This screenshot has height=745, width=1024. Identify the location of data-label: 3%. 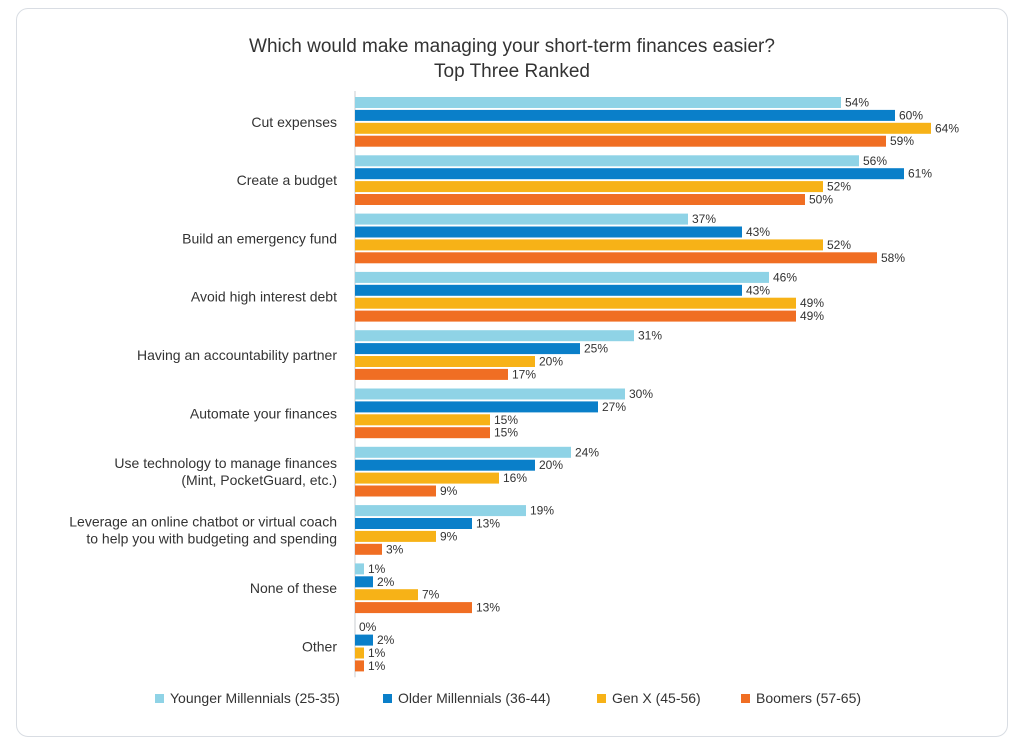
(395, 549).